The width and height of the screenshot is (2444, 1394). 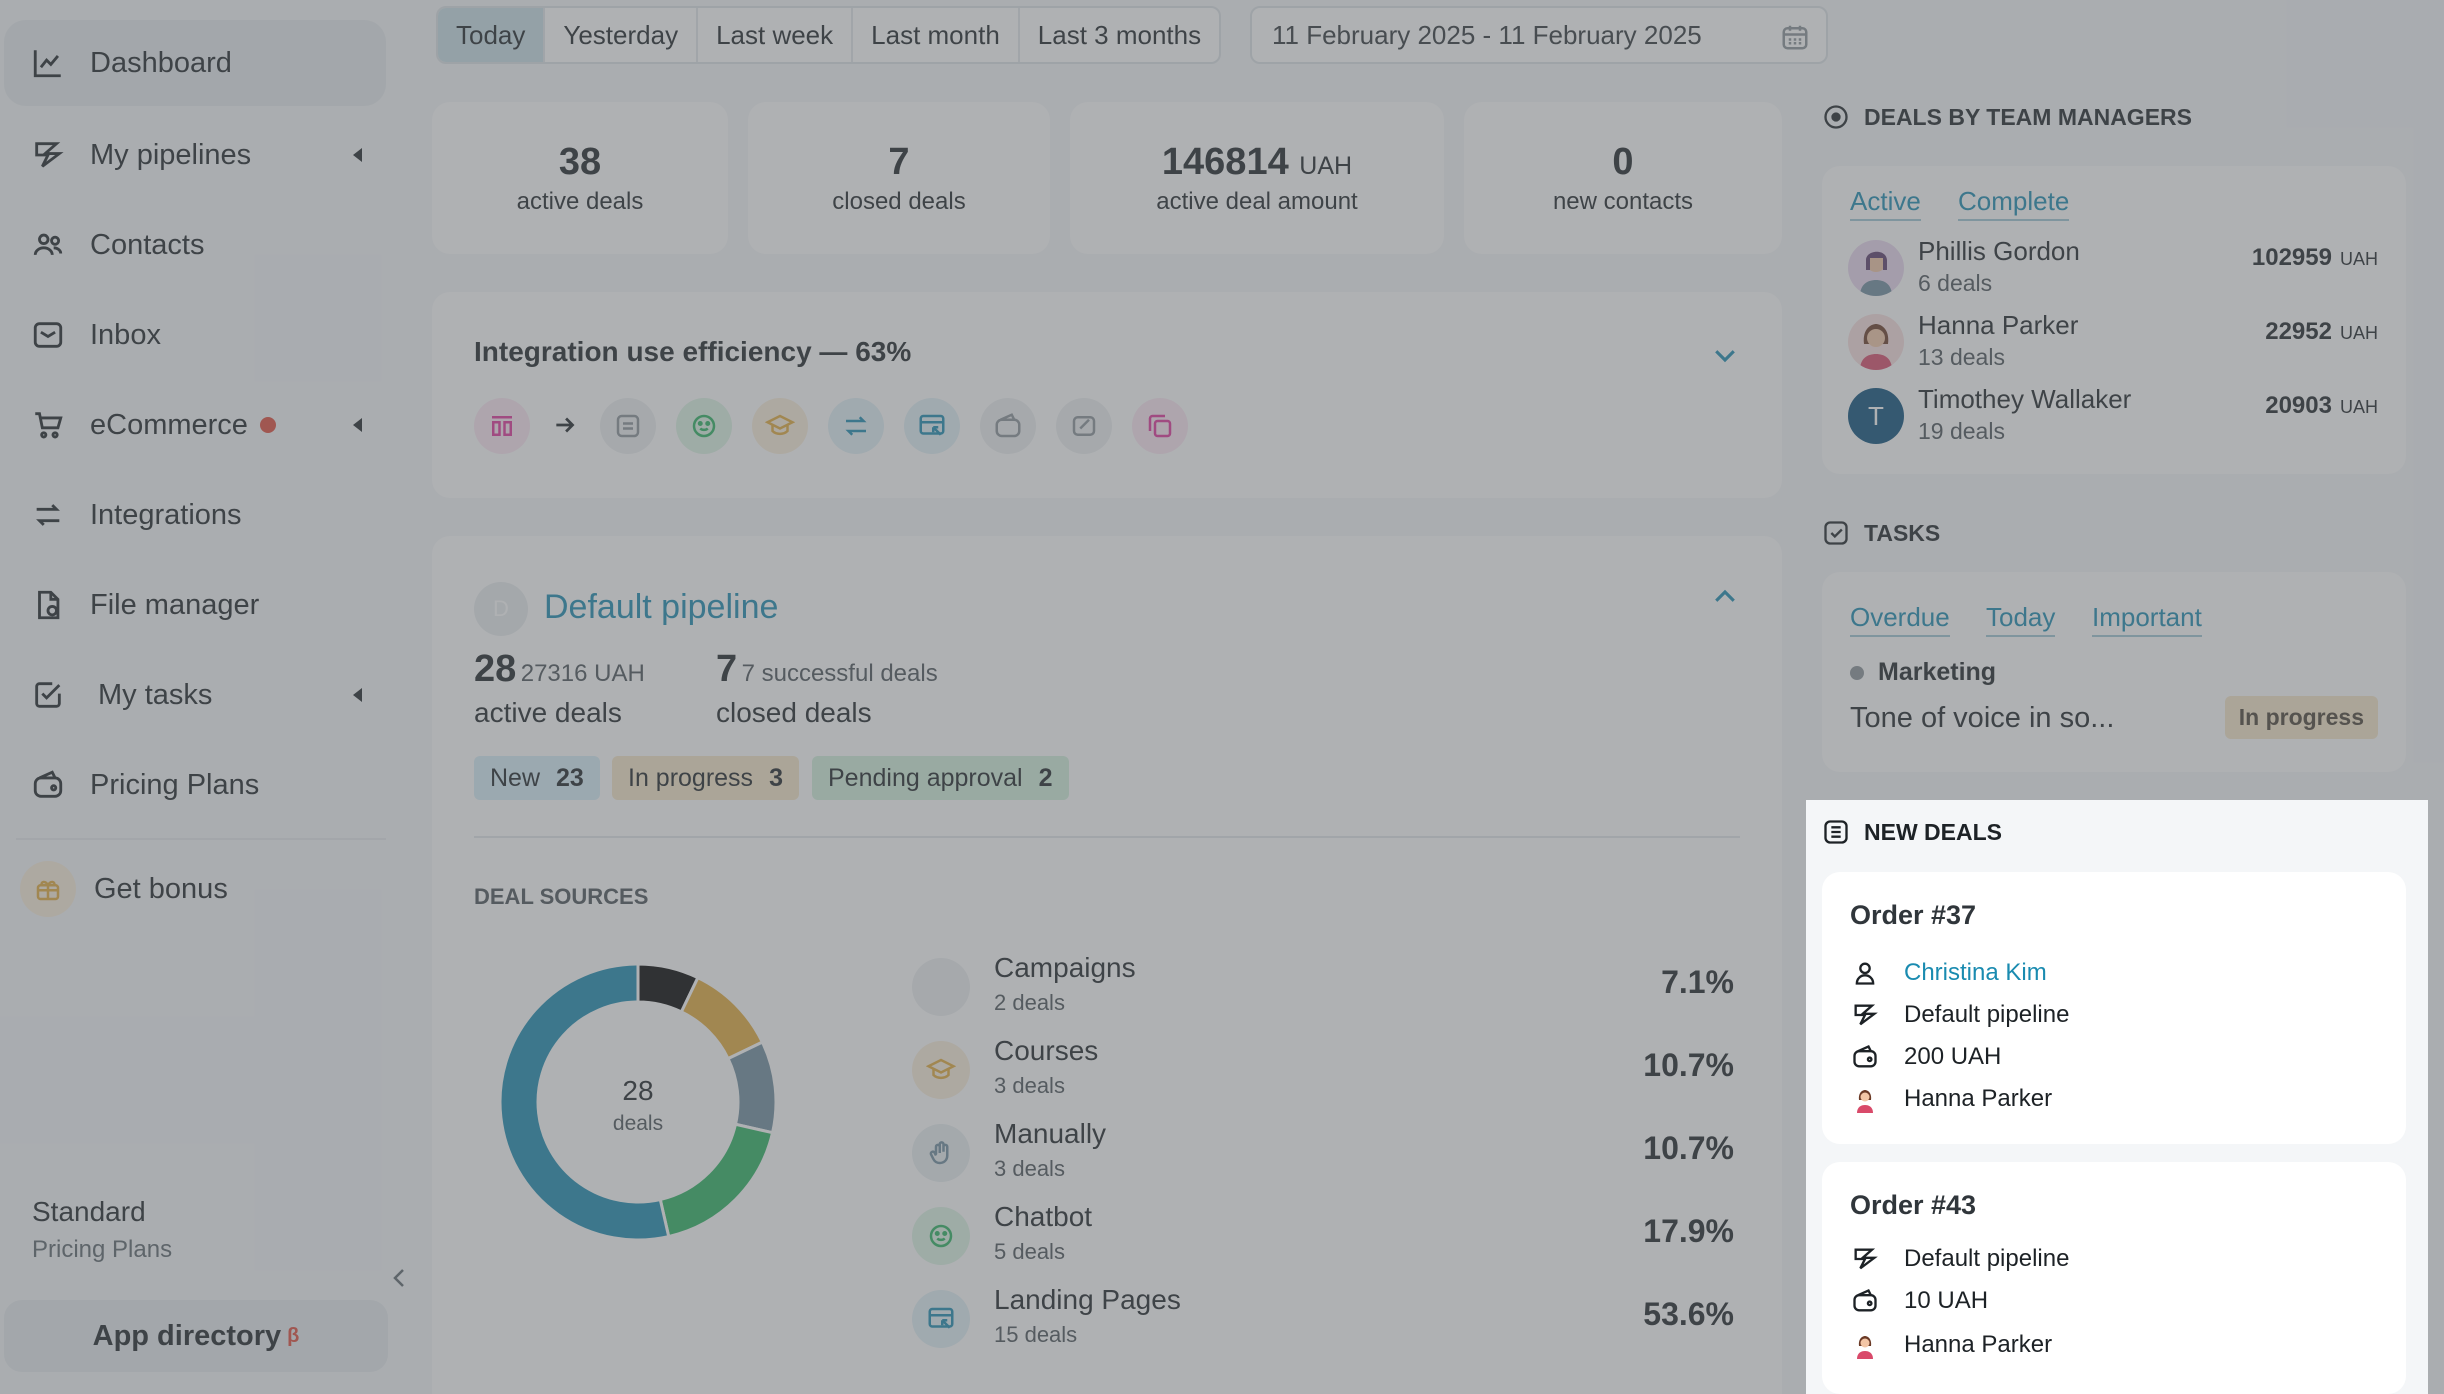 I want to click on stage-new: New 23, so click(x=537, y=778).